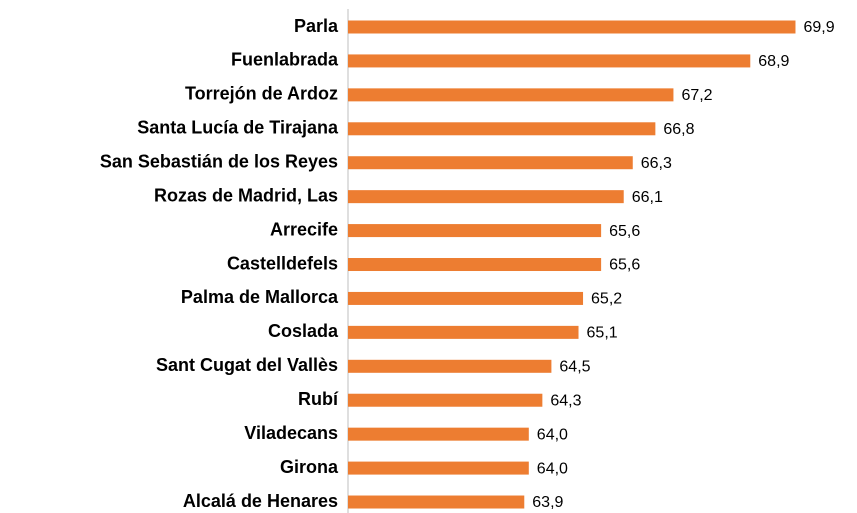 Image resolution: width=857 pixels, height=513 pixels. What do you see at coordinates (696, 95) in the screenshot?
I see `value-label: 67,2` at bounding box center [696, 95].